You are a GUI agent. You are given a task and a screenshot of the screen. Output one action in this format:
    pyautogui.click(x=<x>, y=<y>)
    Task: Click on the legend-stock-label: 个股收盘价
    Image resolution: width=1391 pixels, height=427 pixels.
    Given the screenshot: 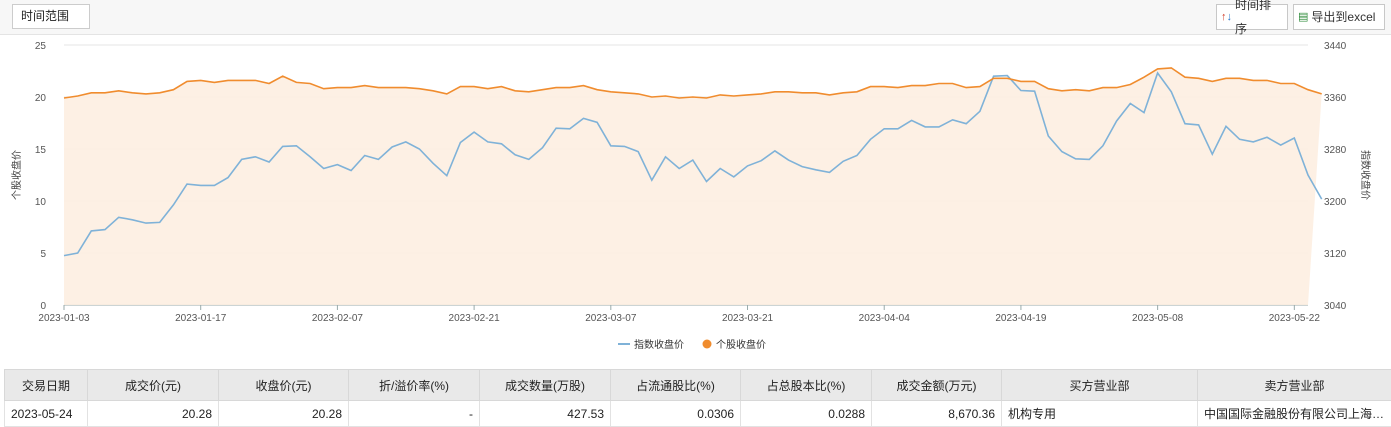 What is the action you would take?
    pyautogui.click(x=741, y=344)
    